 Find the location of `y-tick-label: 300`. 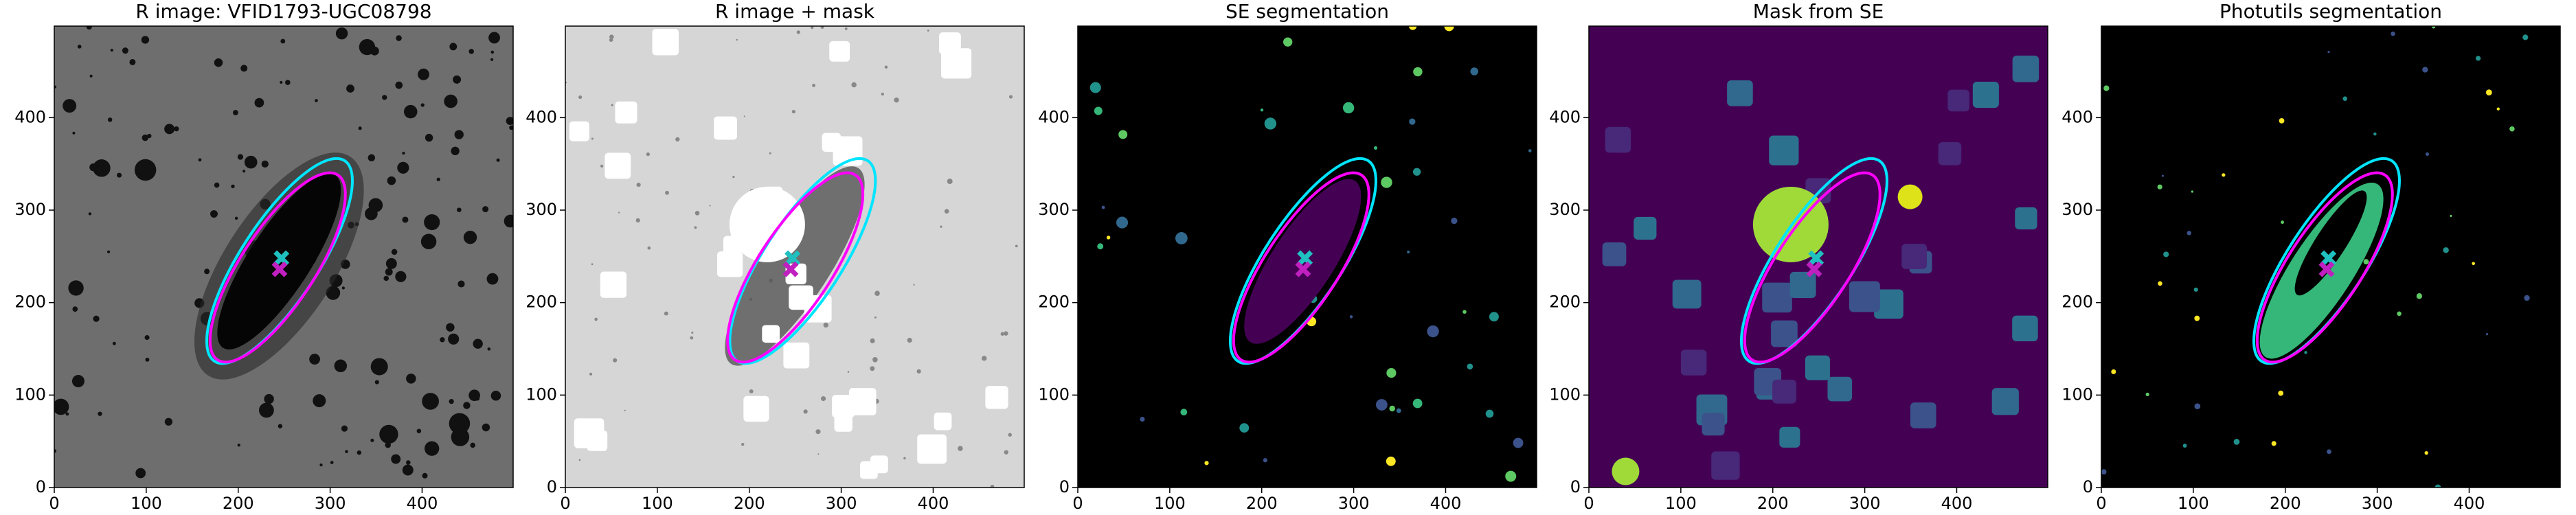

y-tick-label: 300 is located at coordinates (1565, 209).